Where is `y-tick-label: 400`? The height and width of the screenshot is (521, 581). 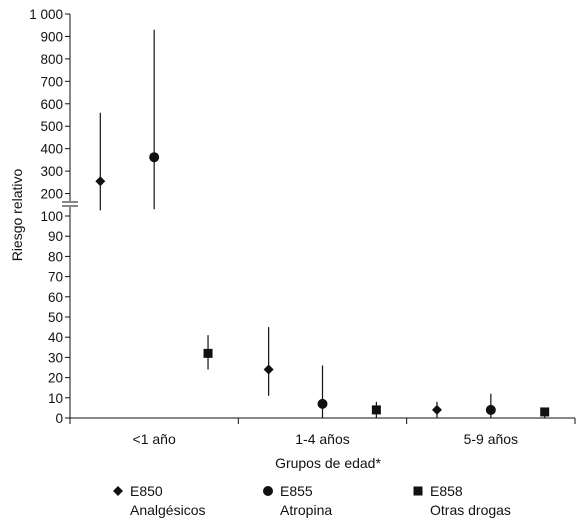
y-tick-label: 400 is located at coordinates (51, 149).